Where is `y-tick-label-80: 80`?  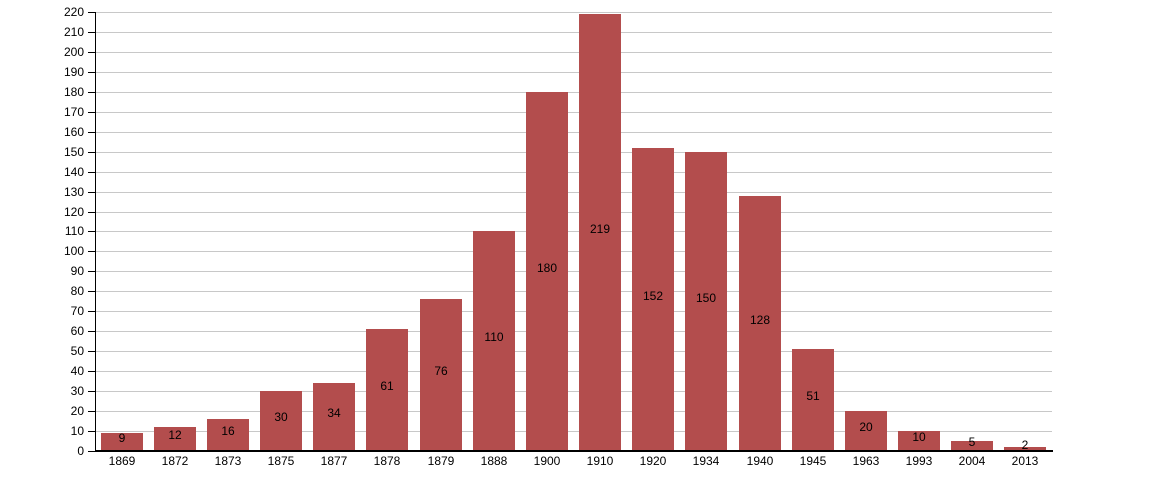 y-tick-label-80: 80 is located at coordinates (77, 291).